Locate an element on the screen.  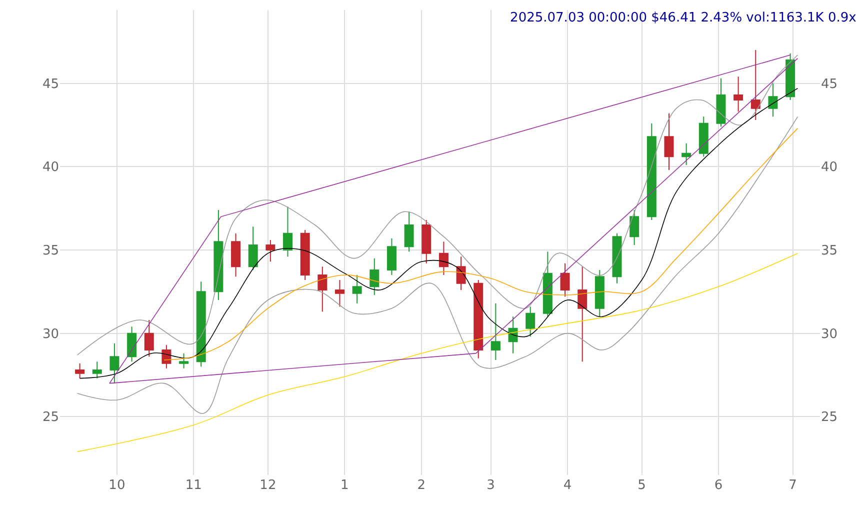
x-tick-label: 6 is located at coordinates (718, 485).